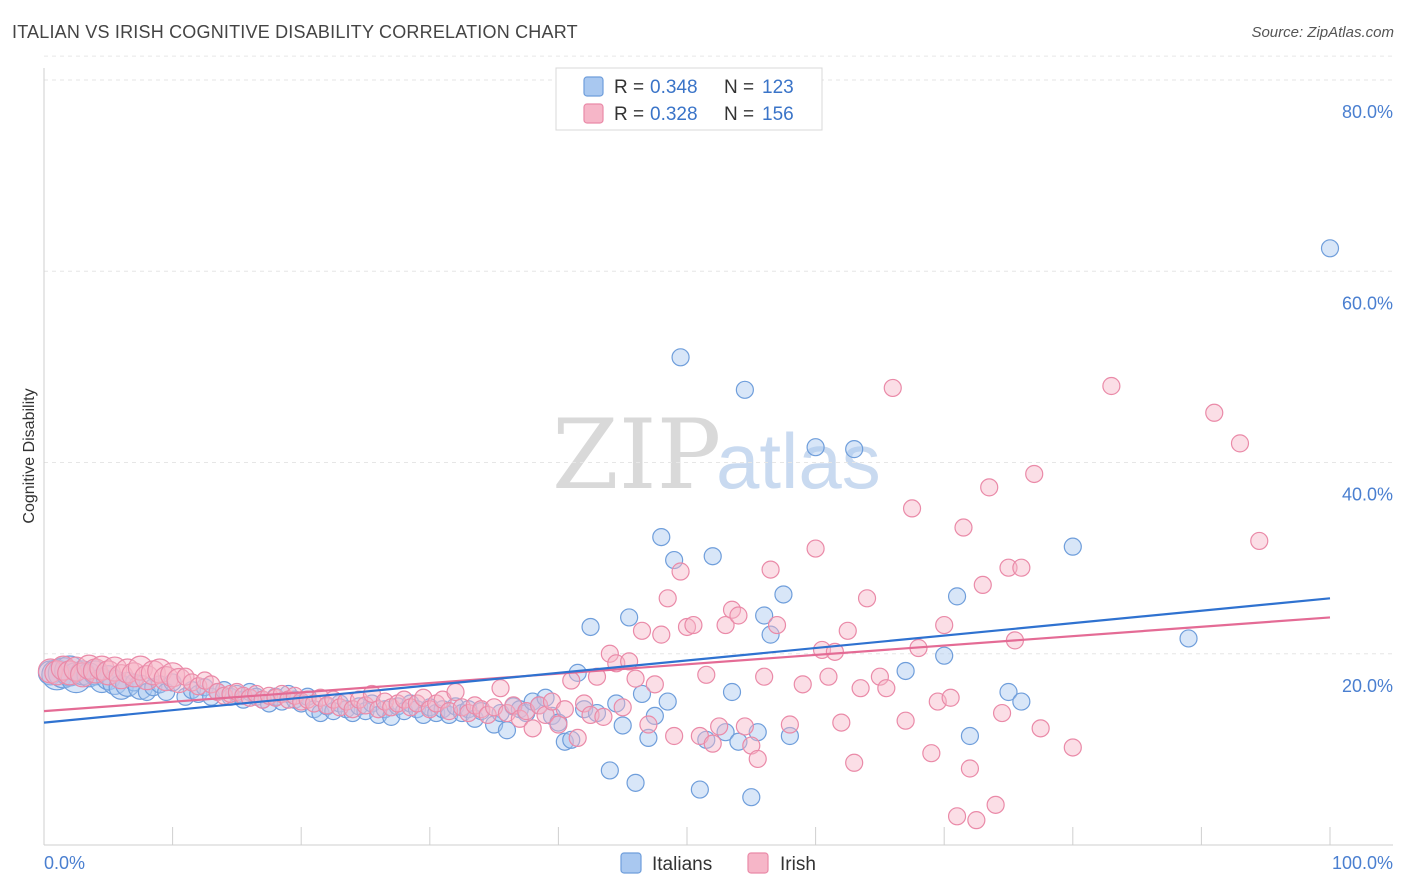  I want to click on legend-swatch-irish, so click(593, 113).